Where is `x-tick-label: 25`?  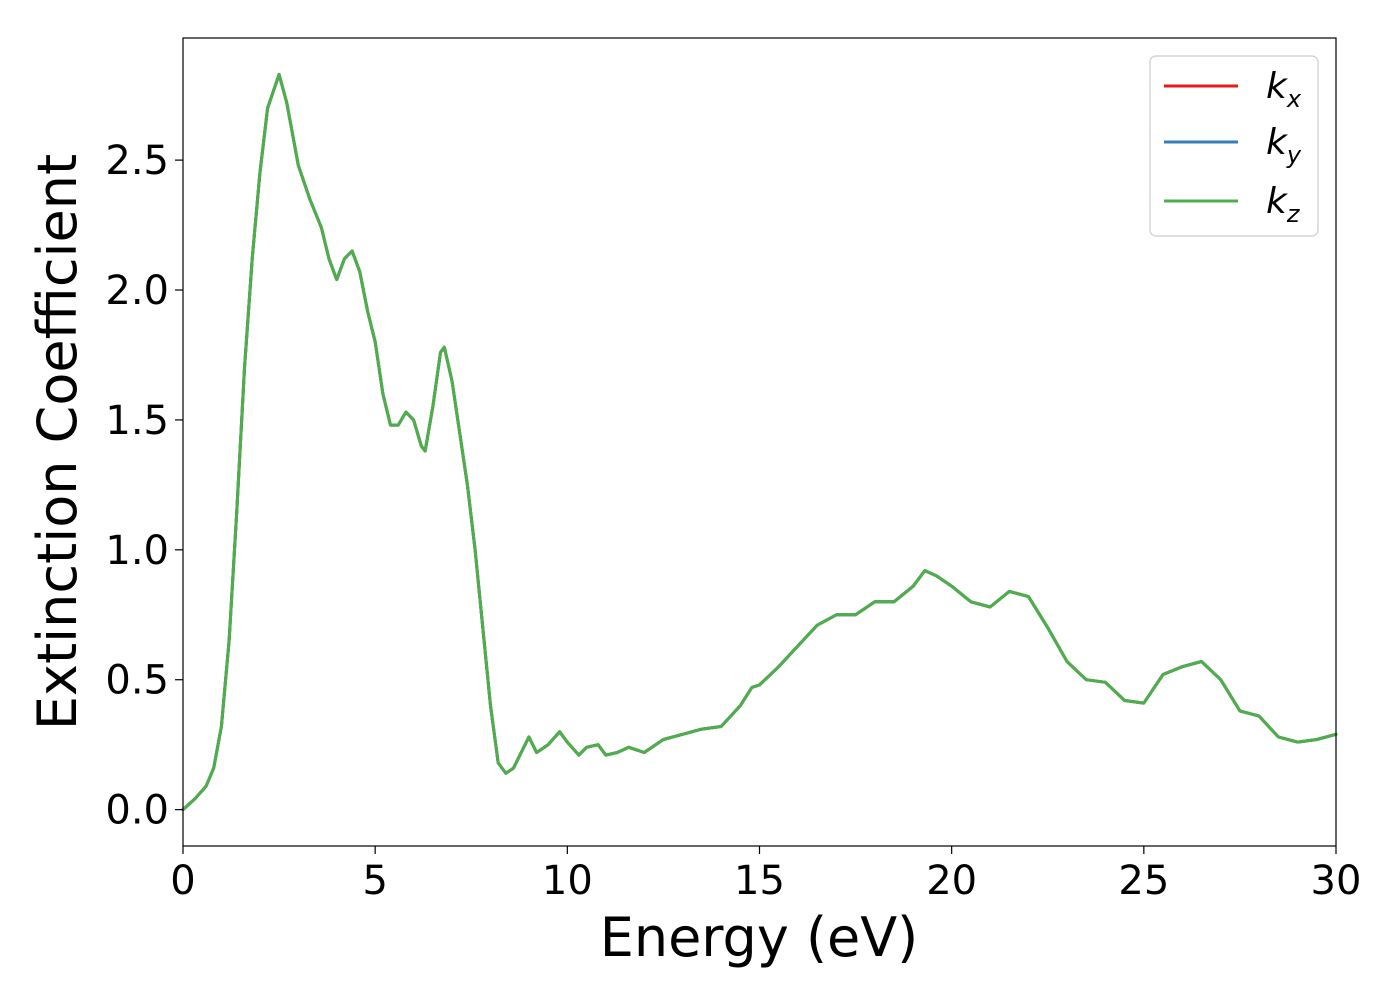 x-tick-label: 25 is located at coordinates (1143, 881).